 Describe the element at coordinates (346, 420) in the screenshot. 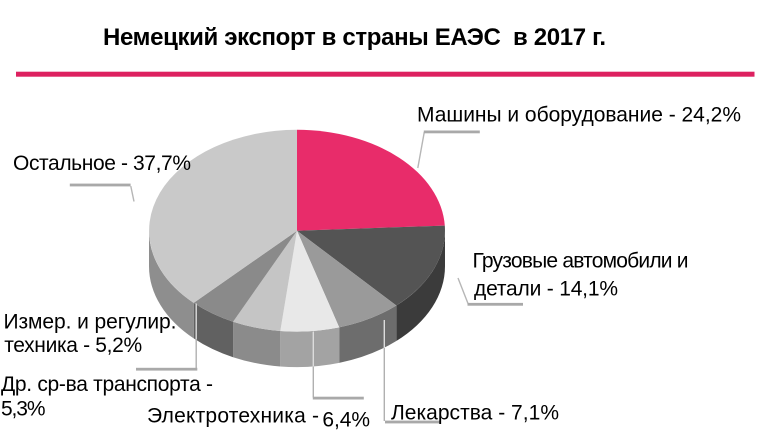

I see `svg-text: 6,4%` at that location.